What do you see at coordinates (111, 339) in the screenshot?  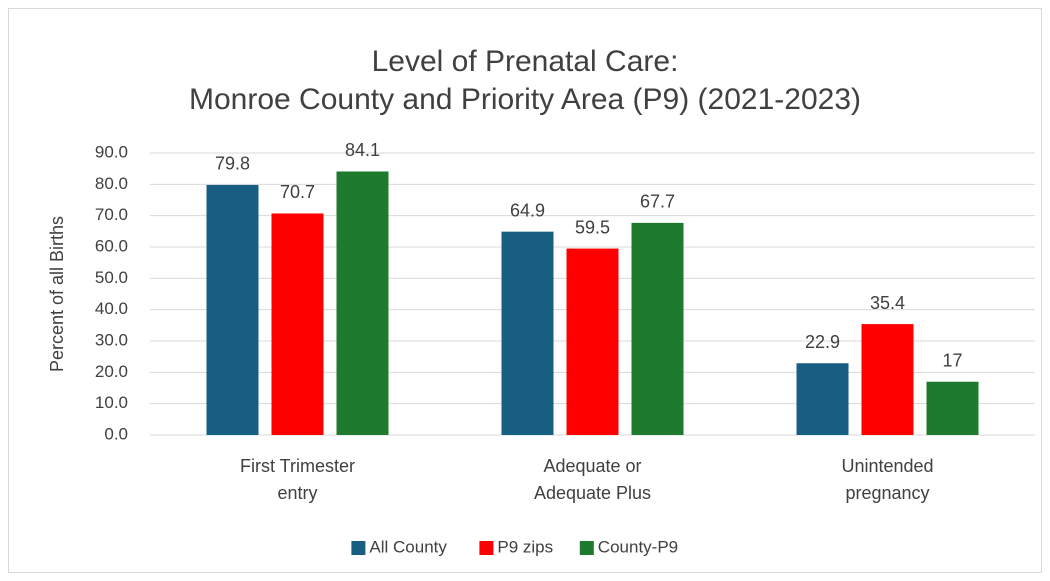 I see `y-tick-label: 30.0` at bounding box center [111, 339].